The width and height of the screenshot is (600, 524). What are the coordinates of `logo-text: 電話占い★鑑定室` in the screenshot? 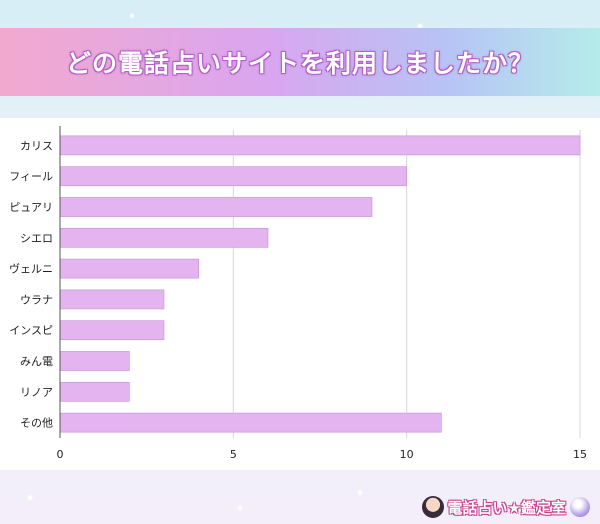 It's located at (506, 507).